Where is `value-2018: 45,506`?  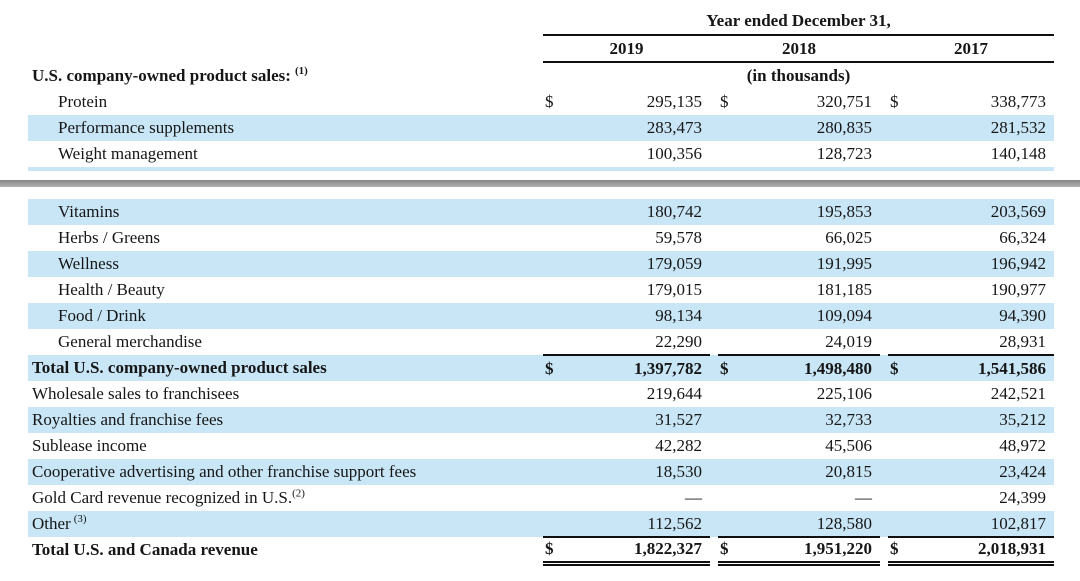 value-2018: 45,506 is located at coordinates (848, 445).